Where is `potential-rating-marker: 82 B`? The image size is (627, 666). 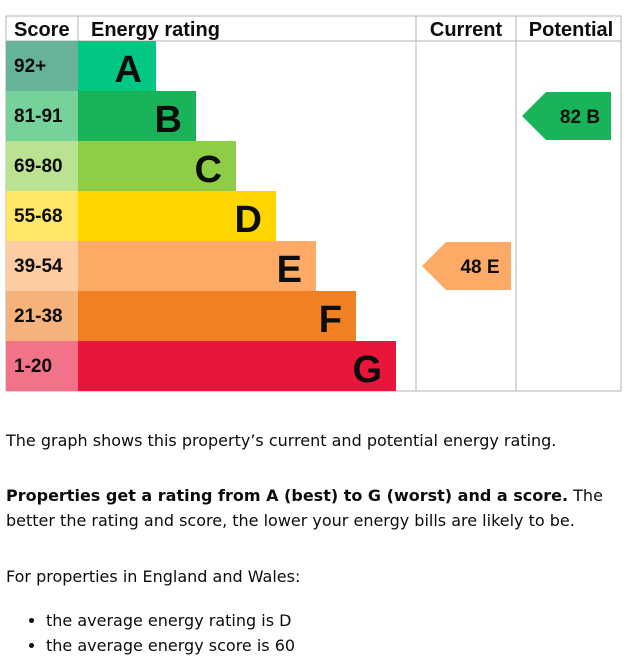
potential-rating-marker: 82 B is located at coordinates (566, 116).